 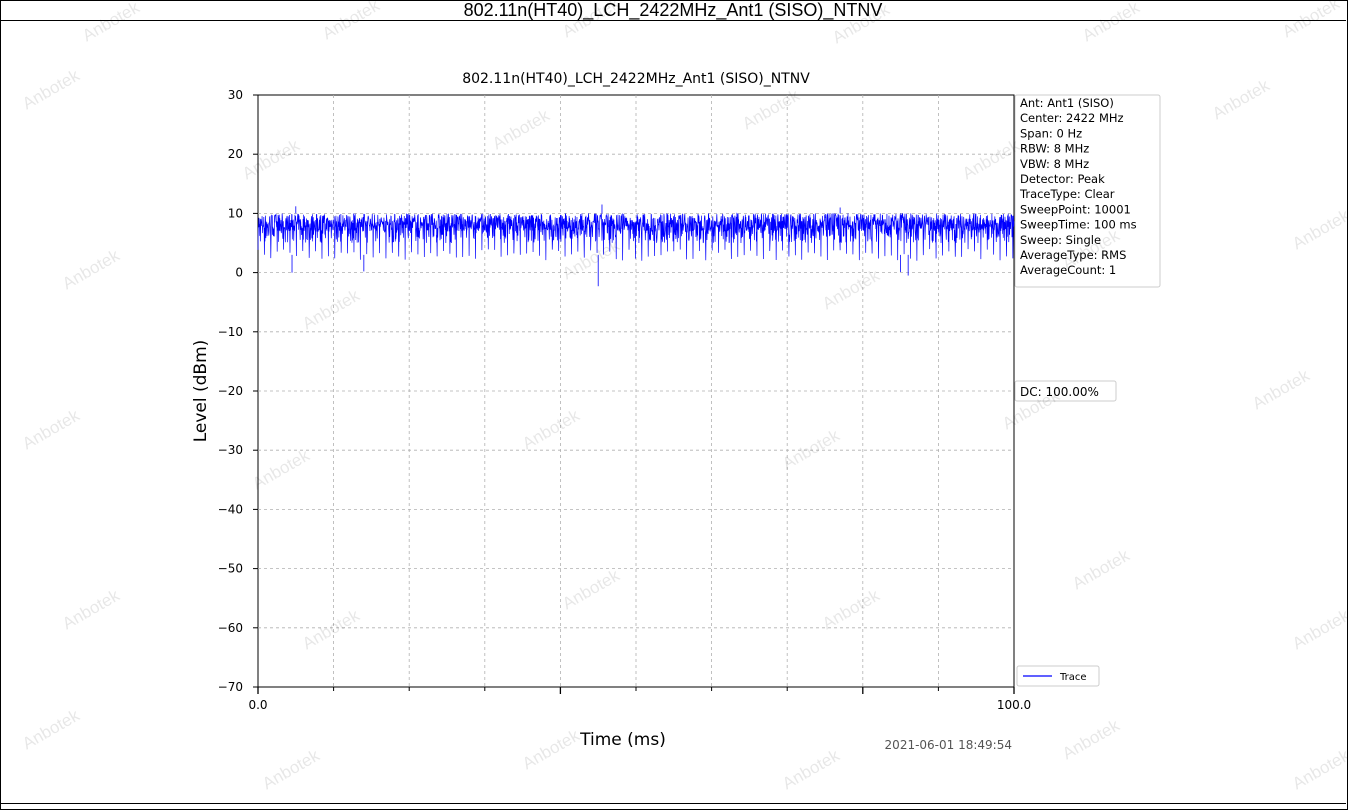 What do you see at coordinates (235, 154) in the screenshot?
I see `y-tick-label: 20` at bounding box center [235, 154].